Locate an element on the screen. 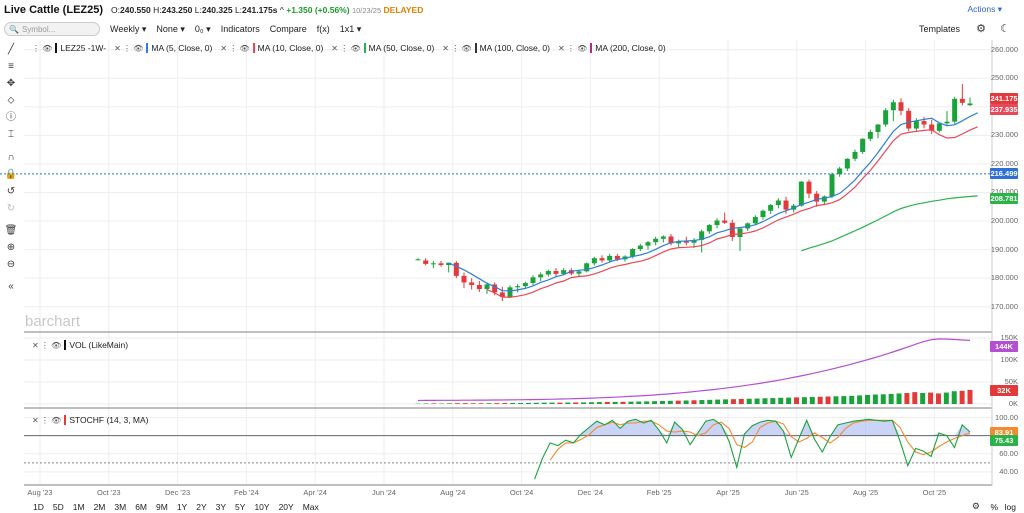  range-button-5y: 5Y is located at coordinates (240, 506).